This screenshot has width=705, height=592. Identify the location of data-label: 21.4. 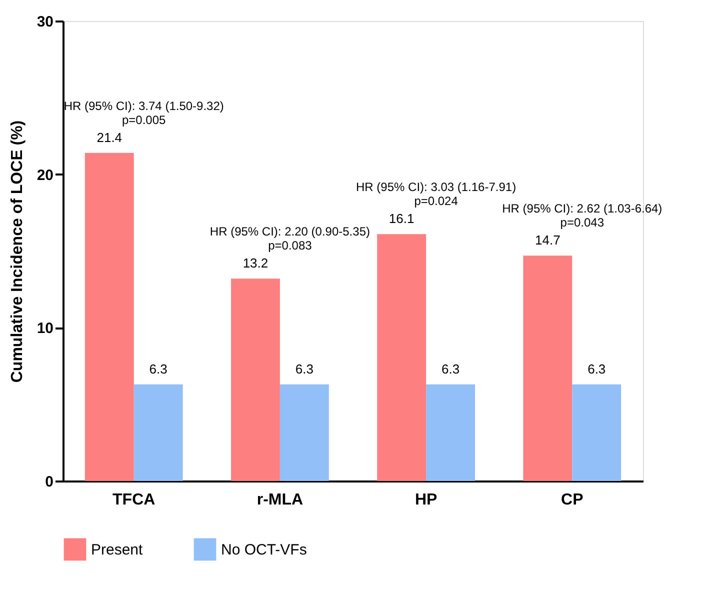
(109, 137).